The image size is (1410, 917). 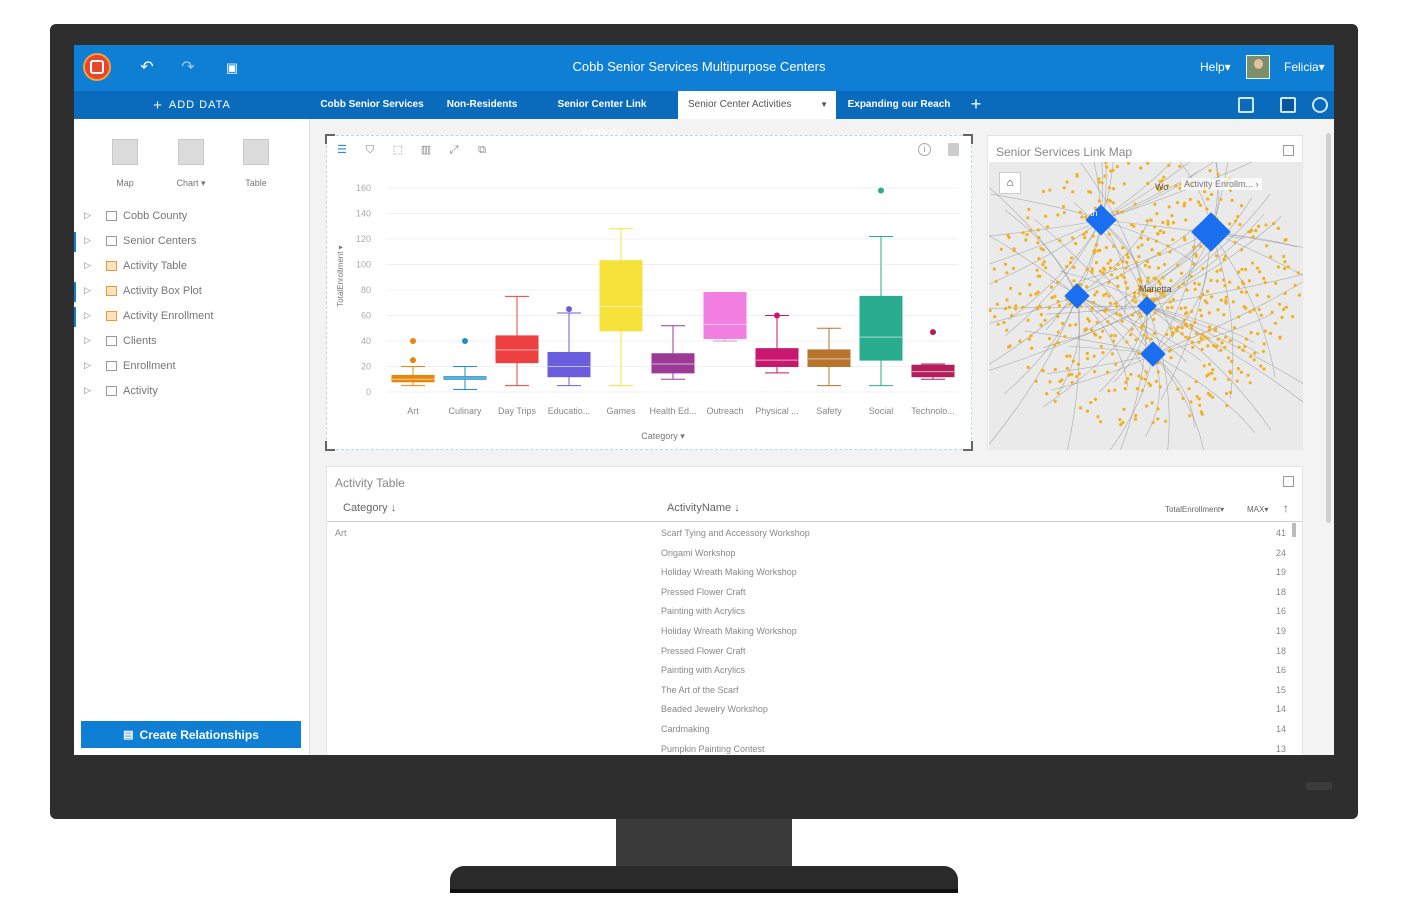 What do you see at coordinates (809, 730) in the screenshot?
I see `table-row: Cardmaking 14` at bounding box center [809, 730].